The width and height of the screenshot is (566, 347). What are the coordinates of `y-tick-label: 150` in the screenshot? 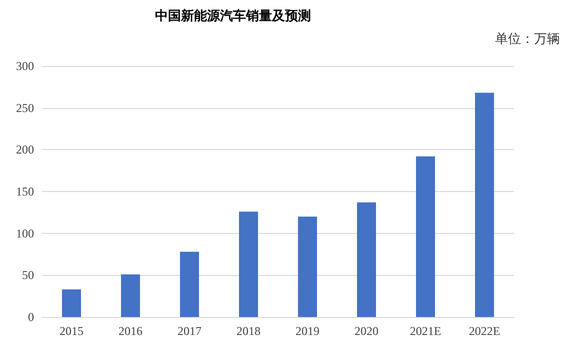 It's located at (25, 191).